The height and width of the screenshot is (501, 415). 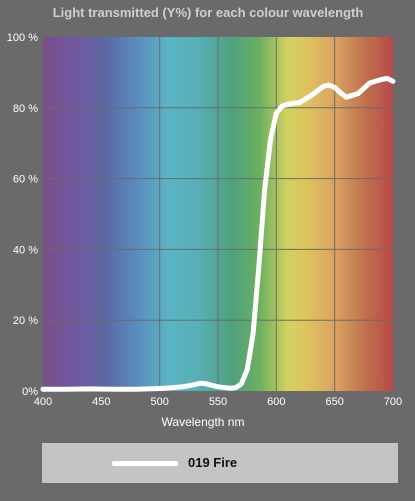 I want to click on x-tick-label: 500, so click(x=159, y=402).